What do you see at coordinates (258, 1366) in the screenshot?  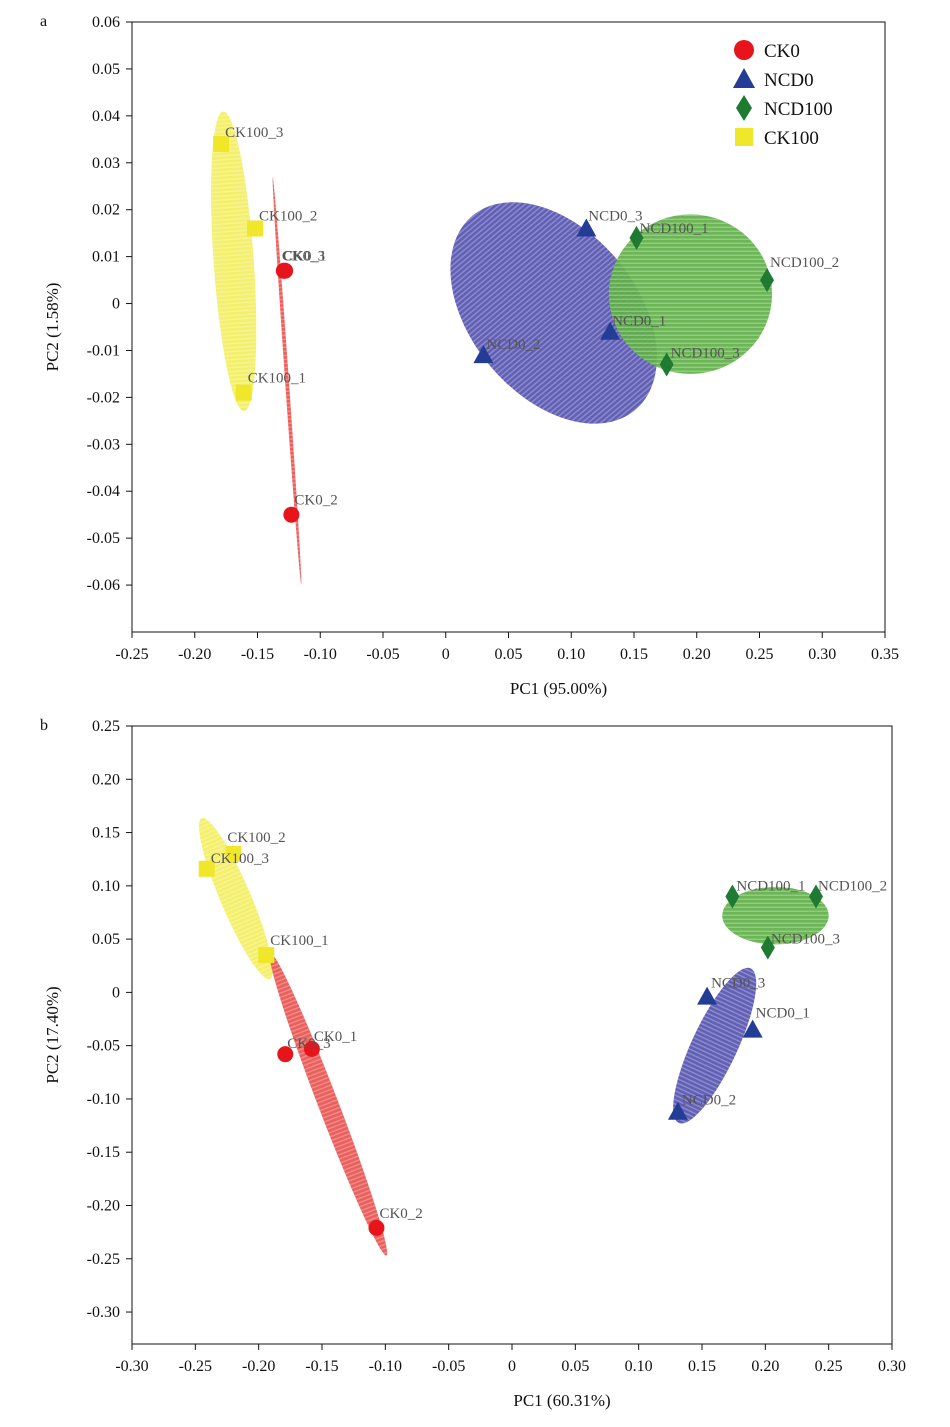 I see `x-tick-label: -0.20` at bounding box center [258, 1366].